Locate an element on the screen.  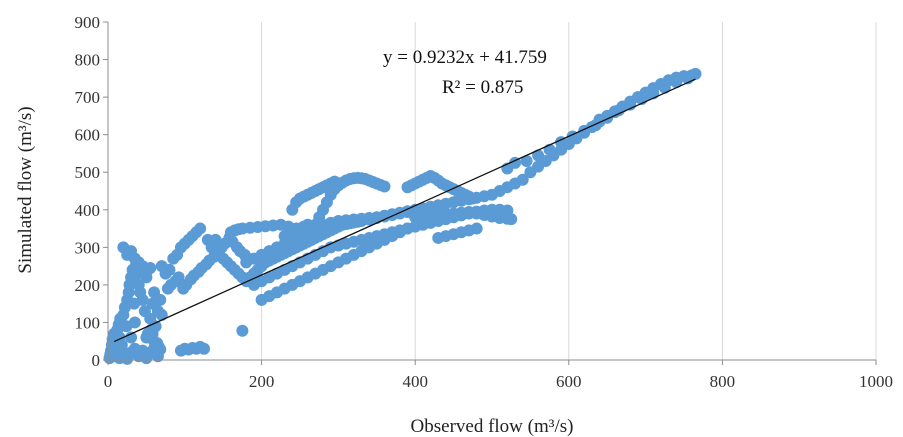
r-squared-label: R² = 0.875 is located at coordinates (482, 87).